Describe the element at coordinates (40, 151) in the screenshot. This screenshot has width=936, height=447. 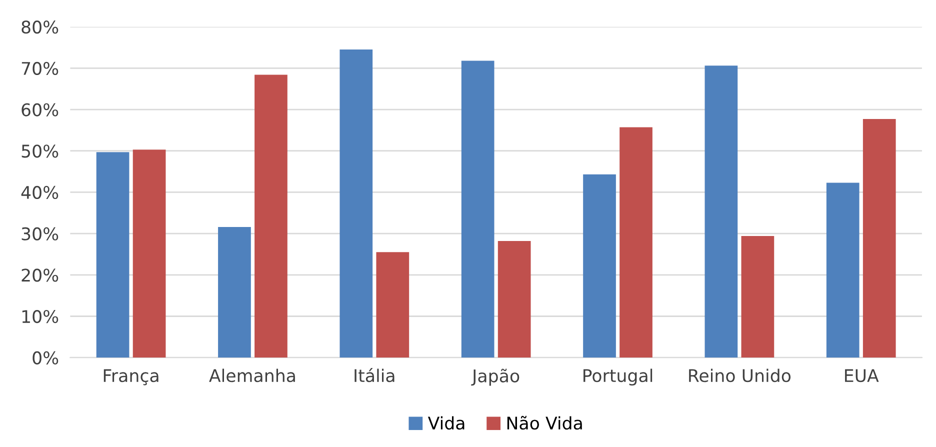
I see `y-tick-label: 50%` at that location.